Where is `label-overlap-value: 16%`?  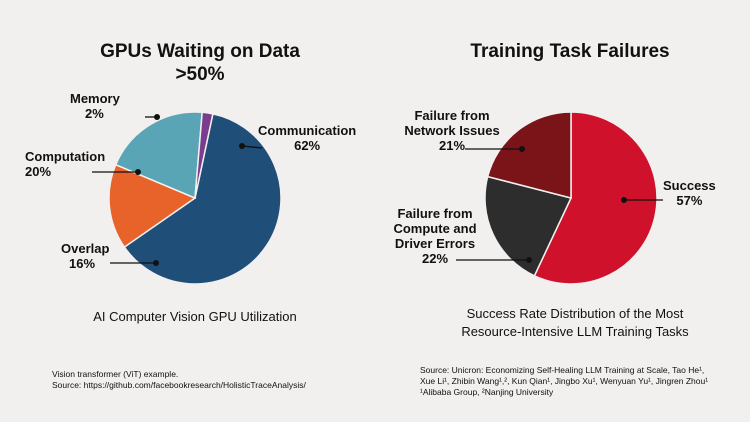 label-overlap-value: 16% is located at coordinates (82, 263).